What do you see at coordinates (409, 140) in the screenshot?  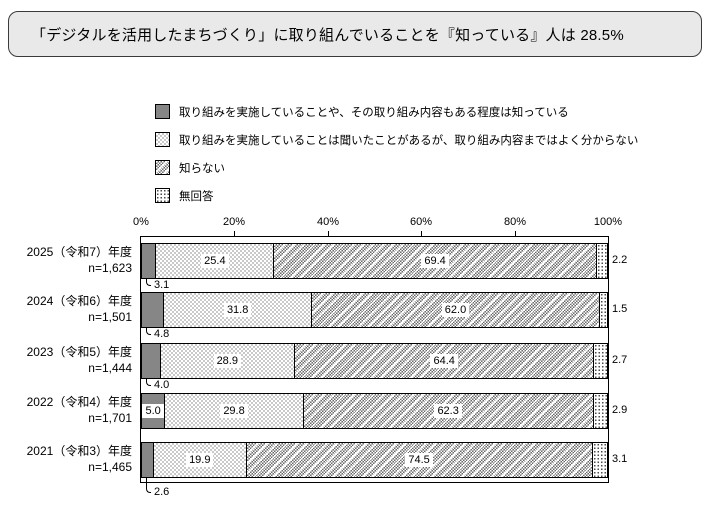 I see `legend-label: 取り組みを実施していることは聞いたことがあるが、取り組み内容まではよく分からない` at bounding box center [409, 140].